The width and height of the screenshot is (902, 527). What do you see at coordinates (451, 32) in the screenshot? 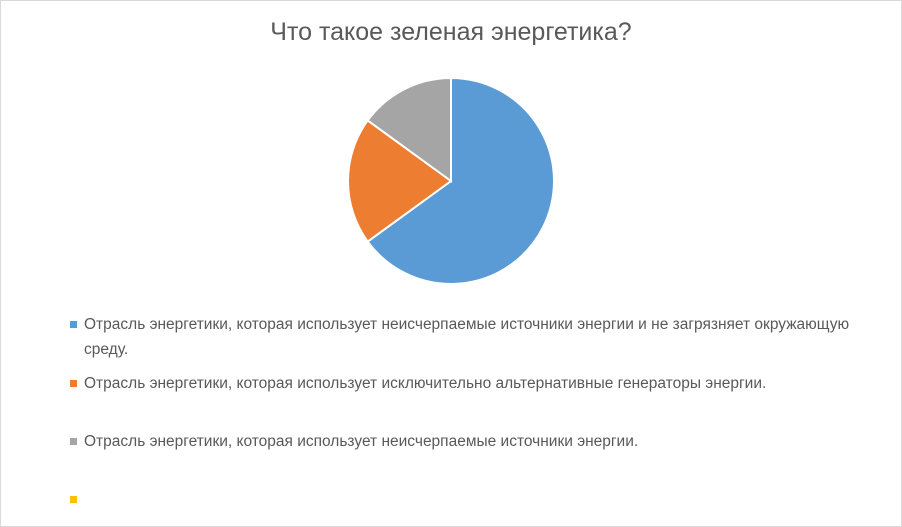
I see `chart-title: Что такое зеленая энергетика?` at bounding box center [451, 32].